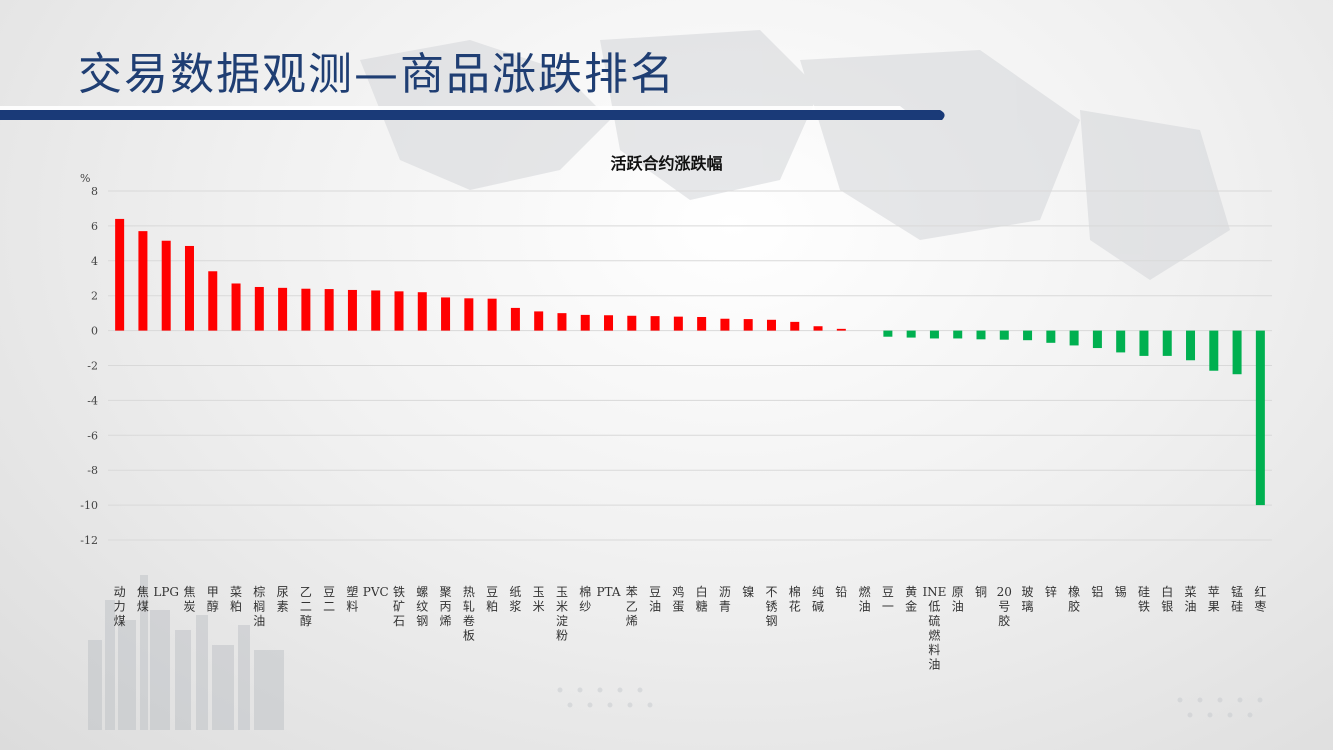 This screenshot has width=1333, height=750. Describe the element at coordinates (1214, 599) in the screenshot. I see `category-label: 苹果` at that location.